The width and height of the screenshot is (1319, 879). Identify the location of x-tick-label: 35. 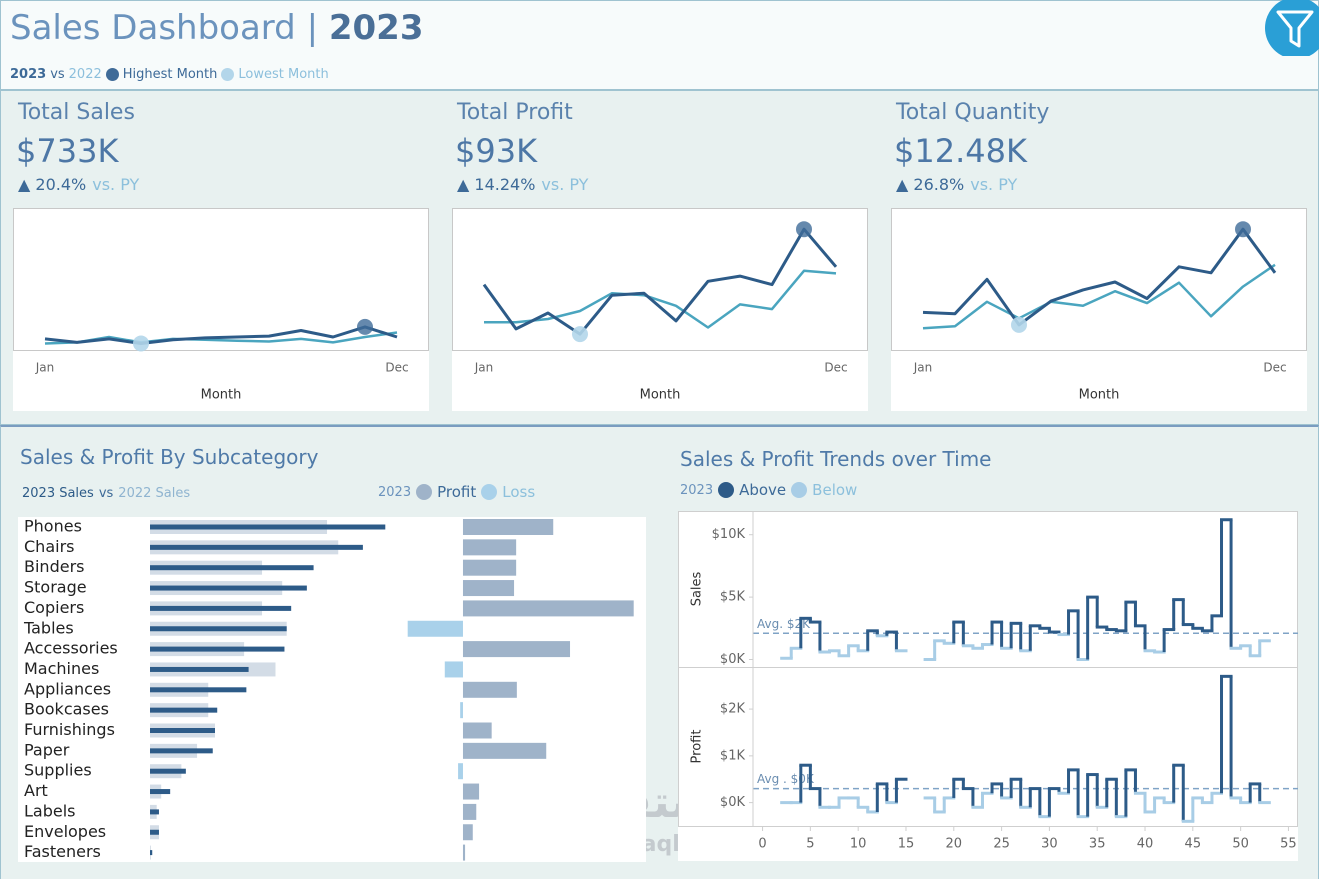
(1097, 844).